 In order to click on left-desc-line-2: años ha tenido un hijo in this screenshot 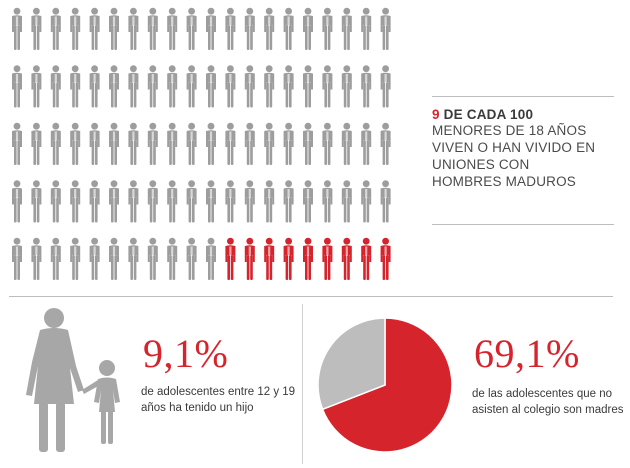, I will do `click(197, 408)`.